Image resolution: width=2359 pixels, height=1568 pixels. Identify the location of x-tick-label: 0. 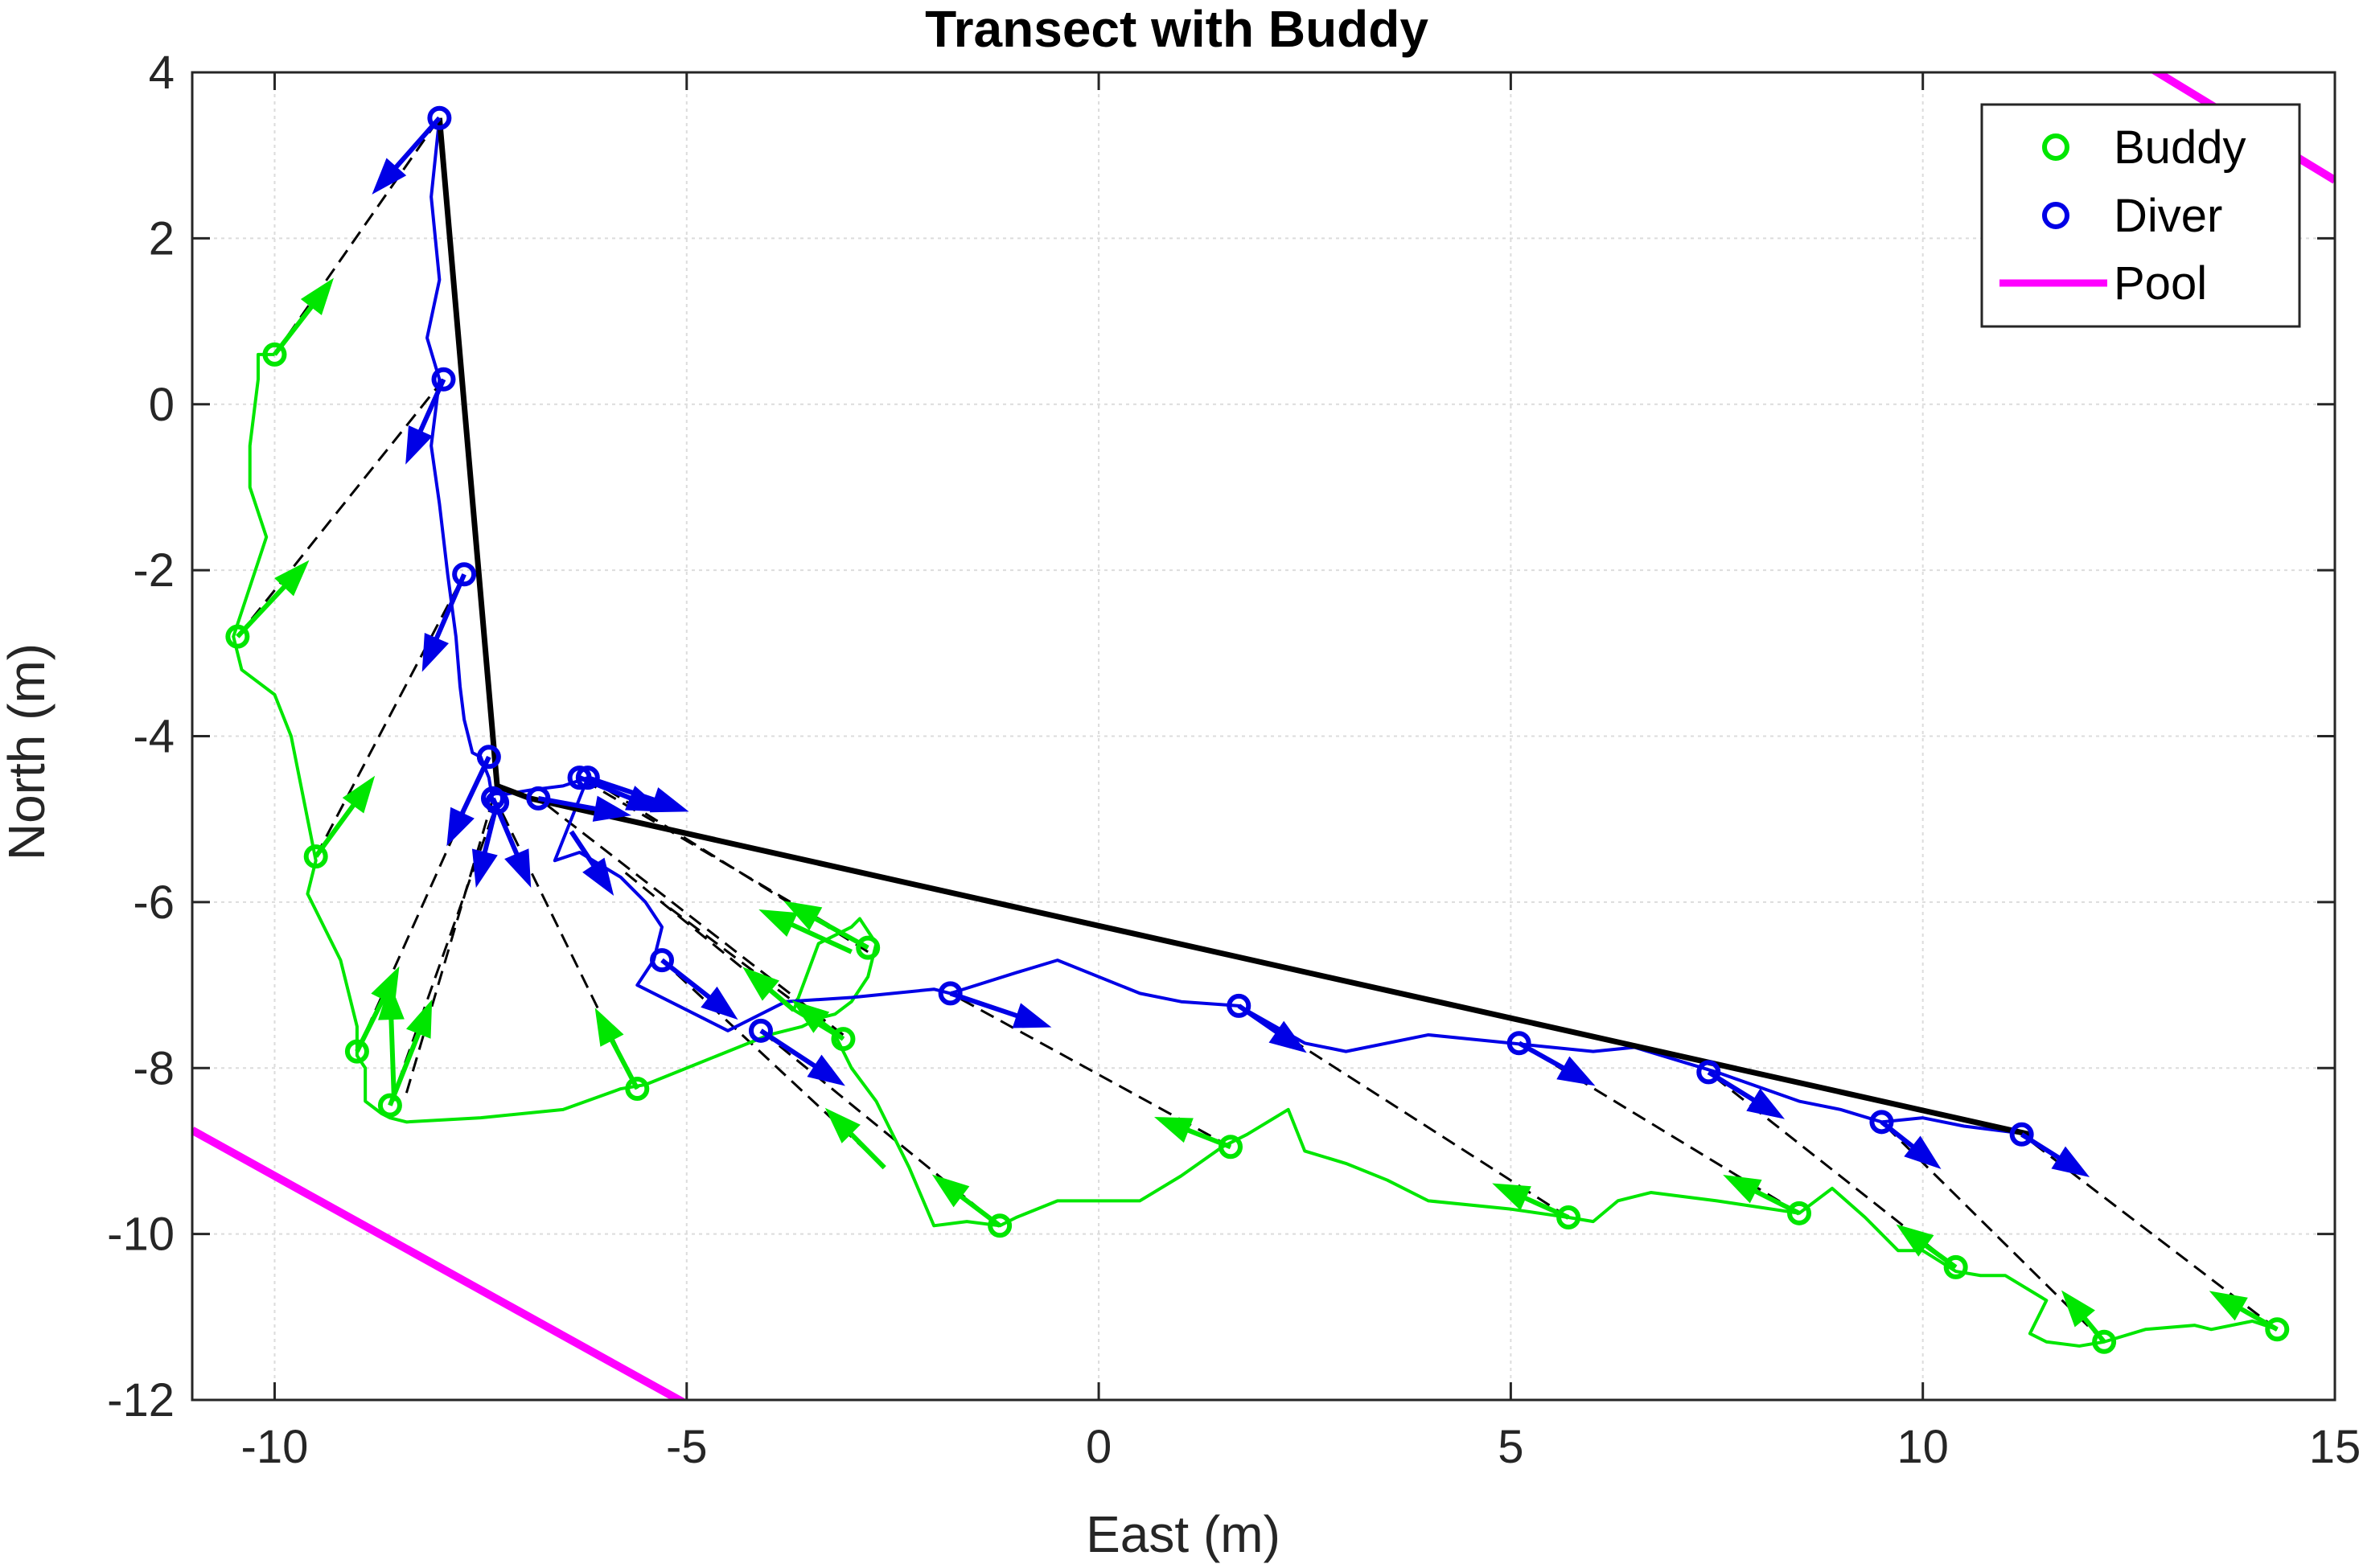
(1099, 1447).